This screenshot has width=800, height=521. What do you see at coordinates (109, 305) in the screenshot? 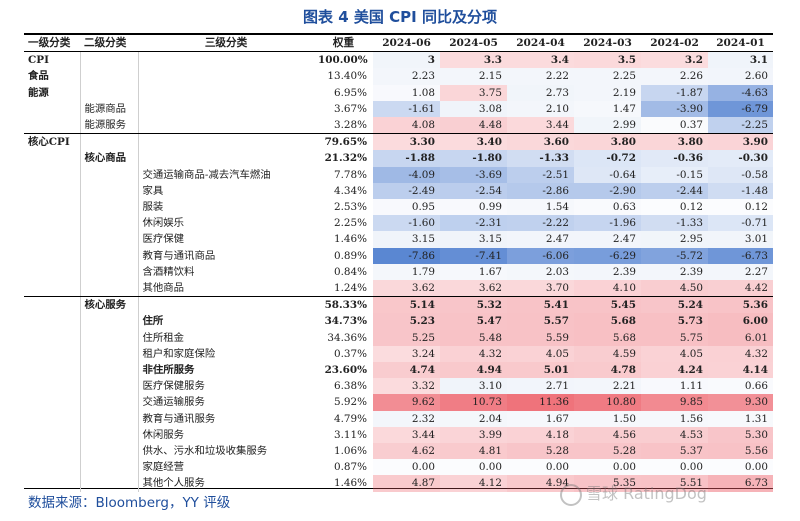
I see `level2-cell: 核心服务` at bounding box center [109, 305].